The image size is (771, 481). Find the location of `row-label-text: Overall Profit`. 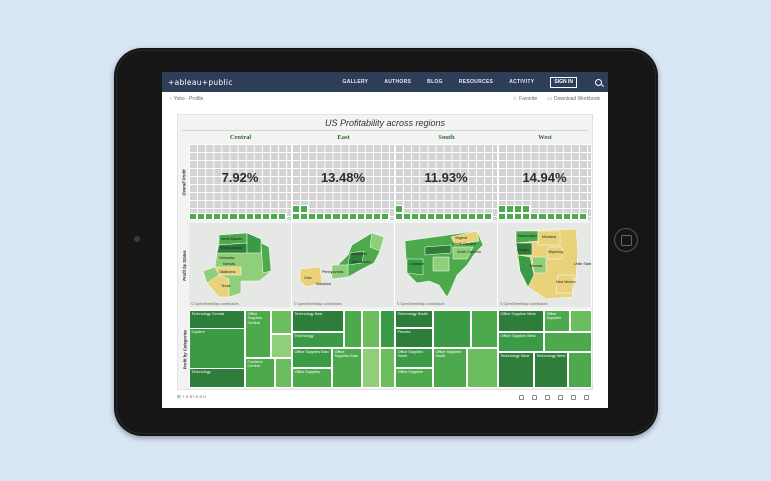

row-label-text: Overall Profit is located at coordinates (185, 182).